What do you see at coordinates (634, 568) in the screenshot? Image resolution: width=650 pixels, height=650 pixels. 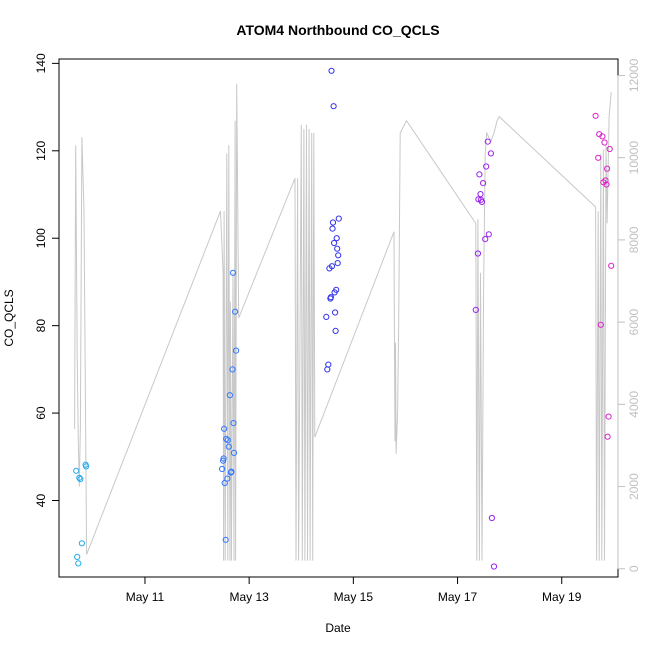 I see `y2-tick-label: 0` at bounding box center [634, 568].